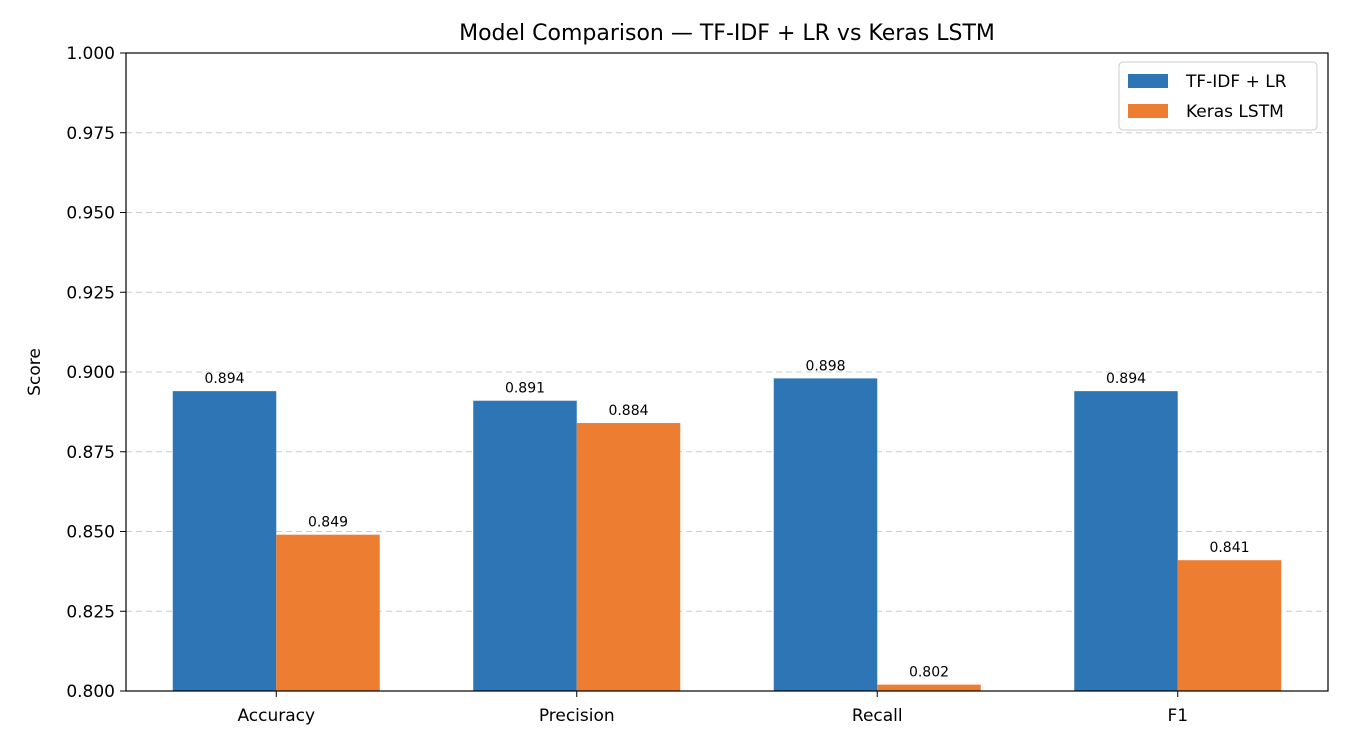 The image size is (1350, 750). What do you see at coordinates (328, 523) in the screenshot?
I see `data-label: 0.849` at bounding box center [328, 523].